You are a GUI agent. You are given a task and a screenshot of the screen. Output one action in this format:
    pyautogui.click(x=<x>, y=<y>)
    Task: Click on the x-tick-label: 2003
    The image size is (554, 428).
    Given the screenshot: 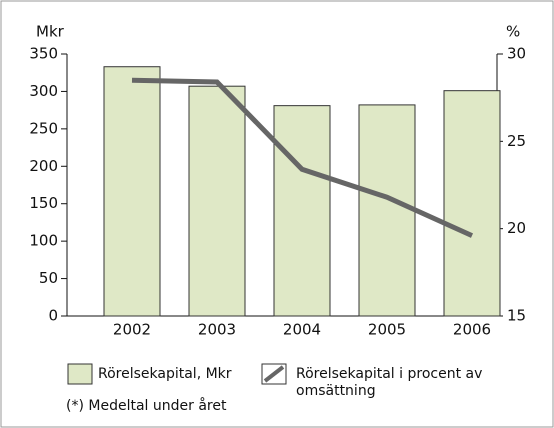 What is the action you would take?
    pyautogui.click(x=217, y=330)
    